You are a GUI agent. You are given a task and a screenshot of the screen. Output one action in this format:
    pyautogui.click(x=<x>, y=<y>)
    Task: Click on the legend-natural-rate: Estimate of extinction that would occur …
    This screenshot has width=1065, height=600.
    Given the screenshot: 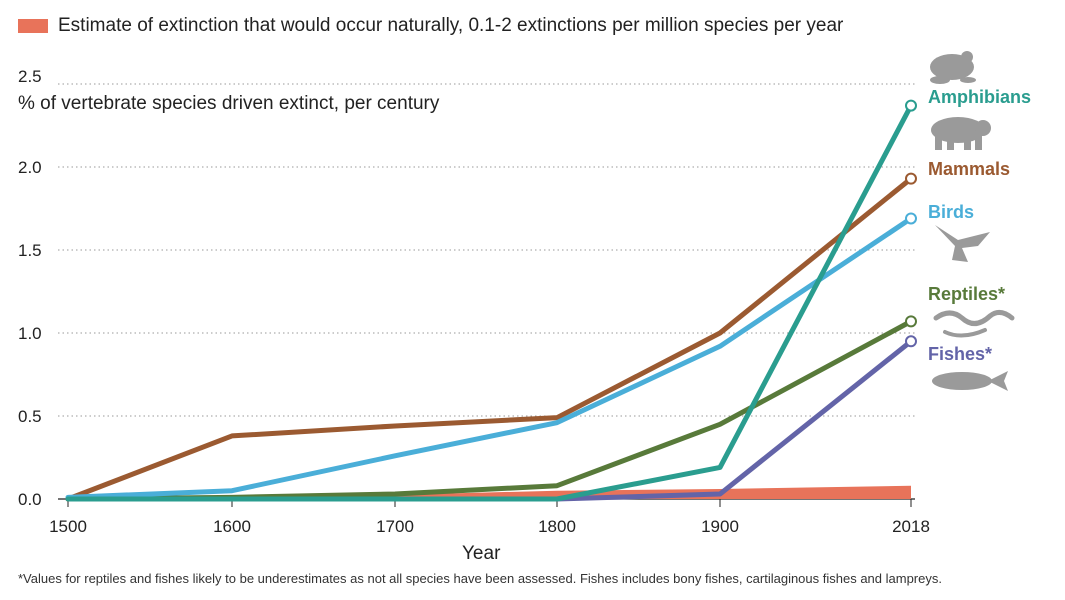 What is the action you would take?
    pyautogui.click(x=430, y=26)
    